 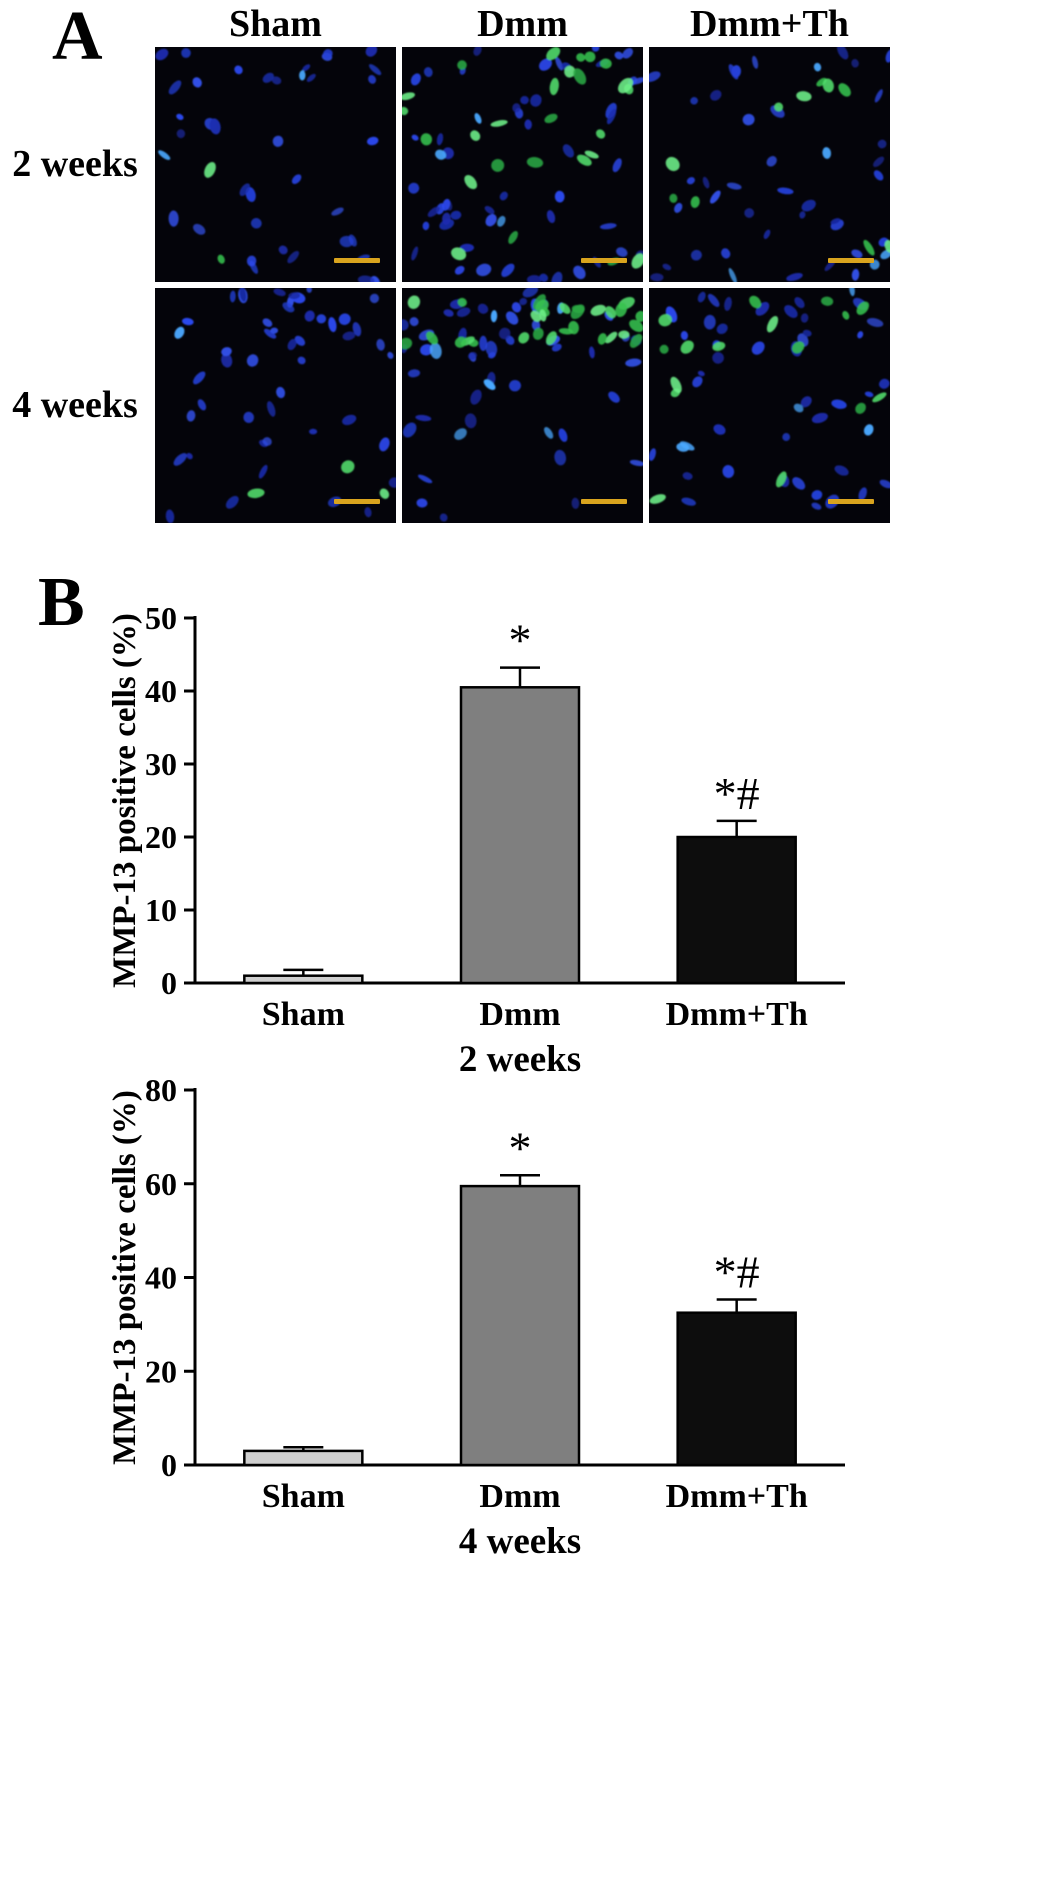 What do you see at coordinates (769, 24) in the screenshot?
I see `column-header-dmm-th: Dmm+Th` at bounding box center [769, 24].